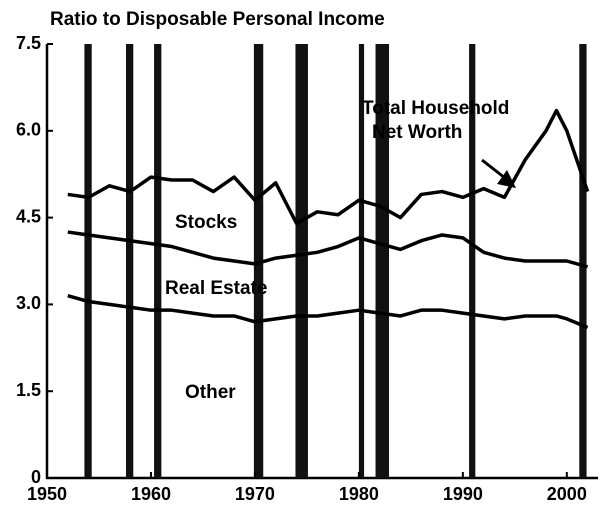  Describe the element at coordinates (417, 132) in the screenshot. I see `annotation: Net Worth` at that location.